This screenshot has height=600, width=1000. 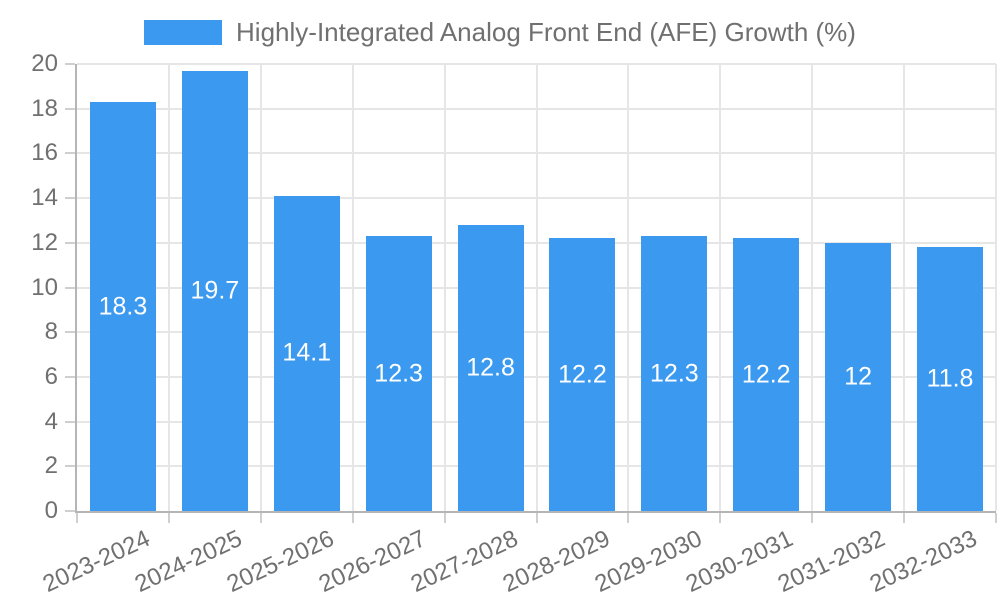 What do you see at coordinates (44, 287) in the screenshot?
I see `y-tick-label: 10` at bounding box center [44, 287].